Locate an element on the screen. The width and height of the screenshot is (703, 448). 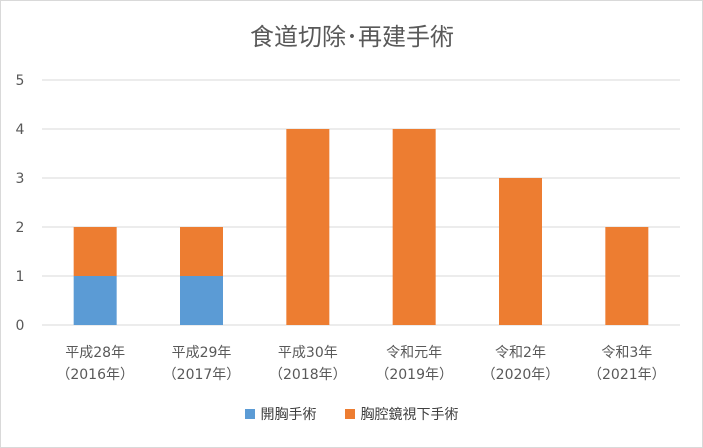
legend-item-thoracoscopic: 胸腔鏡視下手術 is located at coordinates (401, 414).